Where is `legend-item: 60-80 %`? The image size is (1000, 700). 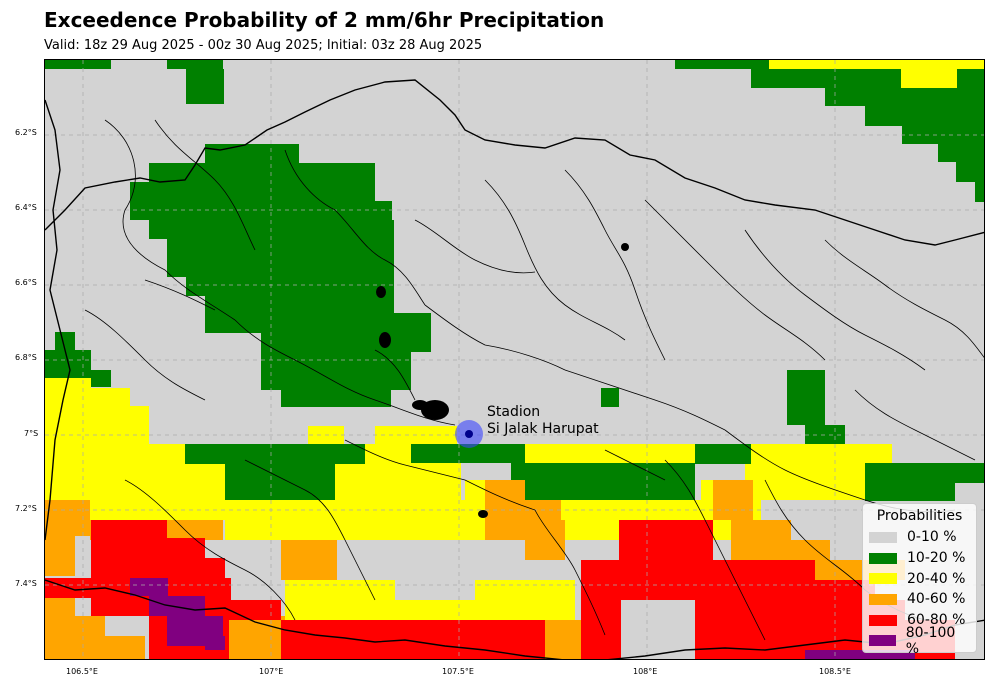 legend-item: 60-80 % is located at coordinates (919, 620).